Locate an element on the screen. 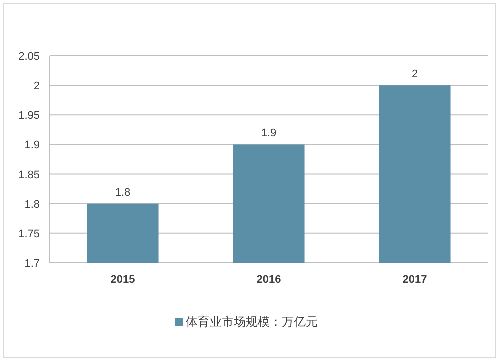 Image resolution: width=500 pixels, height=362 pixels. data-label: 1.8 is located at coordinates (123, 192).